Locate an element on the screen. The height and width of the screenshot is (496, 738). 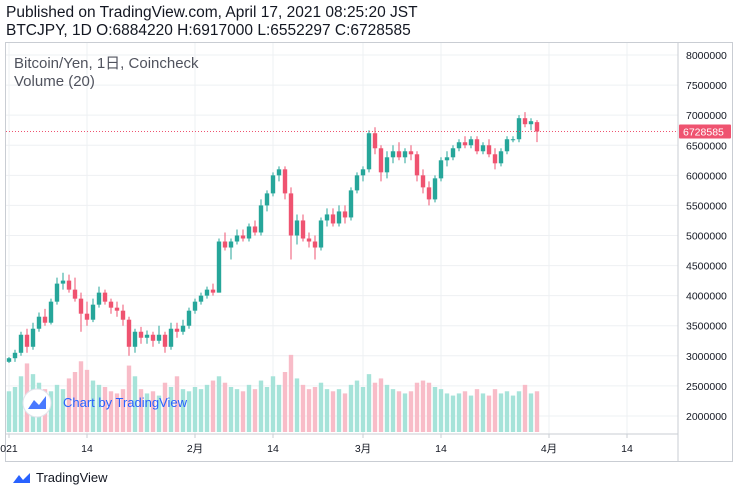
time-axis: 021 14 2月 14 3月 14 4月 14 is located at coordinates (339, 444).